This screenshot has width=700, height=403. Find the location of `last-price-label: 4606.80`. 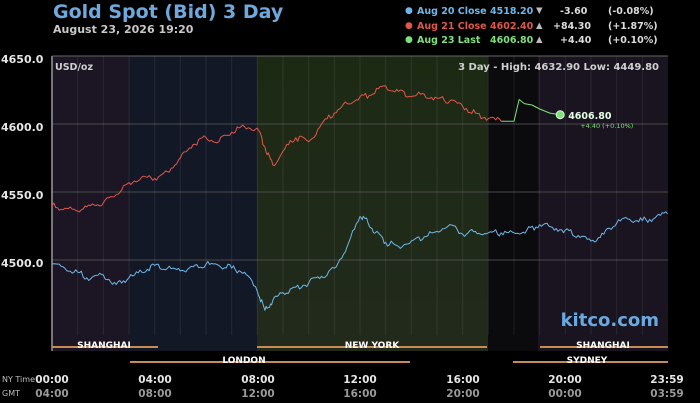

last-price-label: 4606.80 is located at coordinates (590, 116).